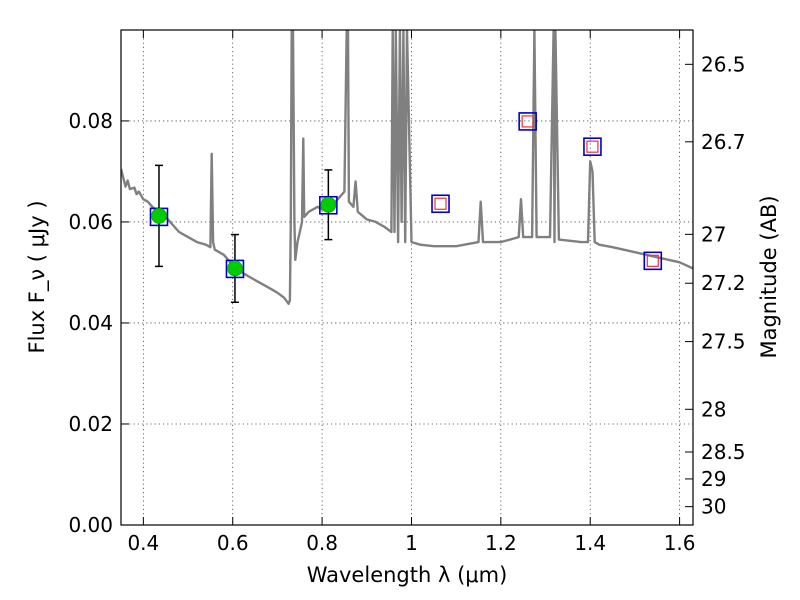  What do you see at coordinates (713, 479) in the screenshot?
I see `mag-tick-label: 29` at bounding box center [713, 479].